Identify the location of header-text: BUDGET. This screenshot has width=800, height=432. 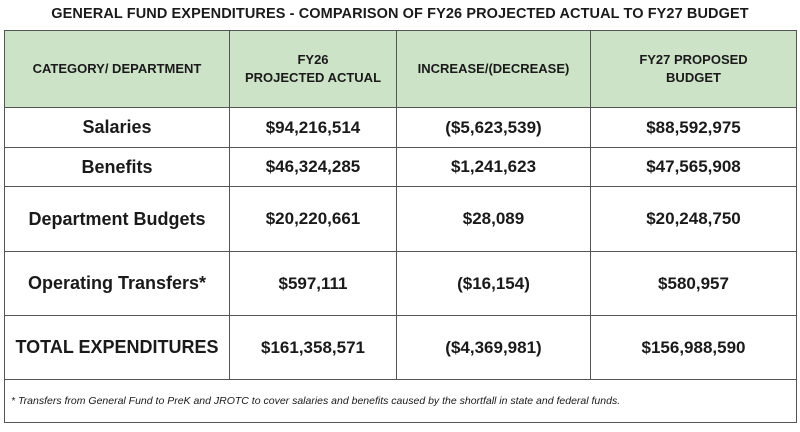
(693, 77).